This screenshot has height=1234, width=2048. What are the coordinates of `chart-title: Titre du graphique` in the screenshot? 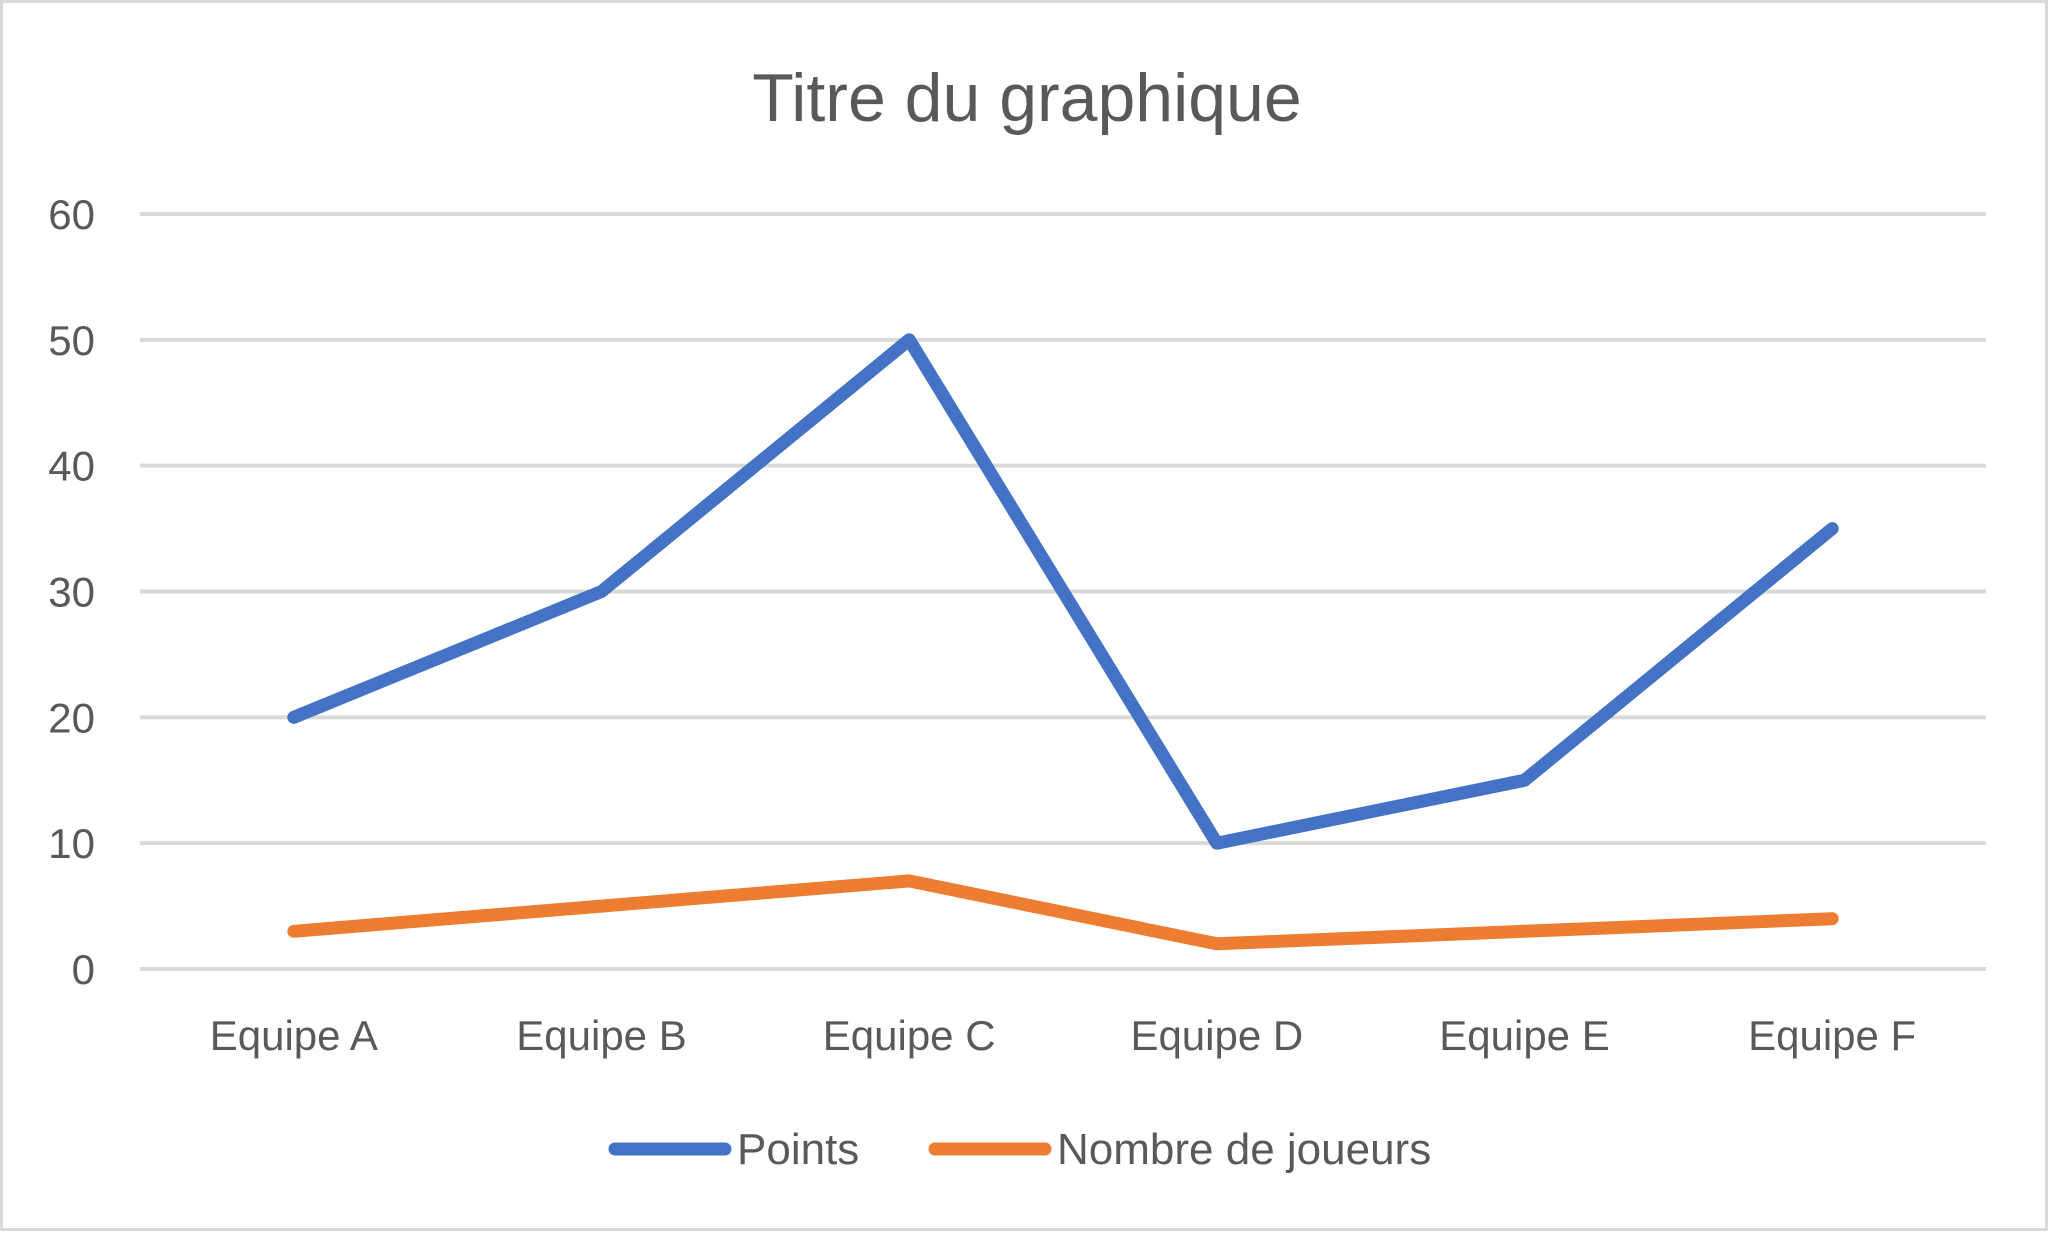 It's located at (1026, 98).